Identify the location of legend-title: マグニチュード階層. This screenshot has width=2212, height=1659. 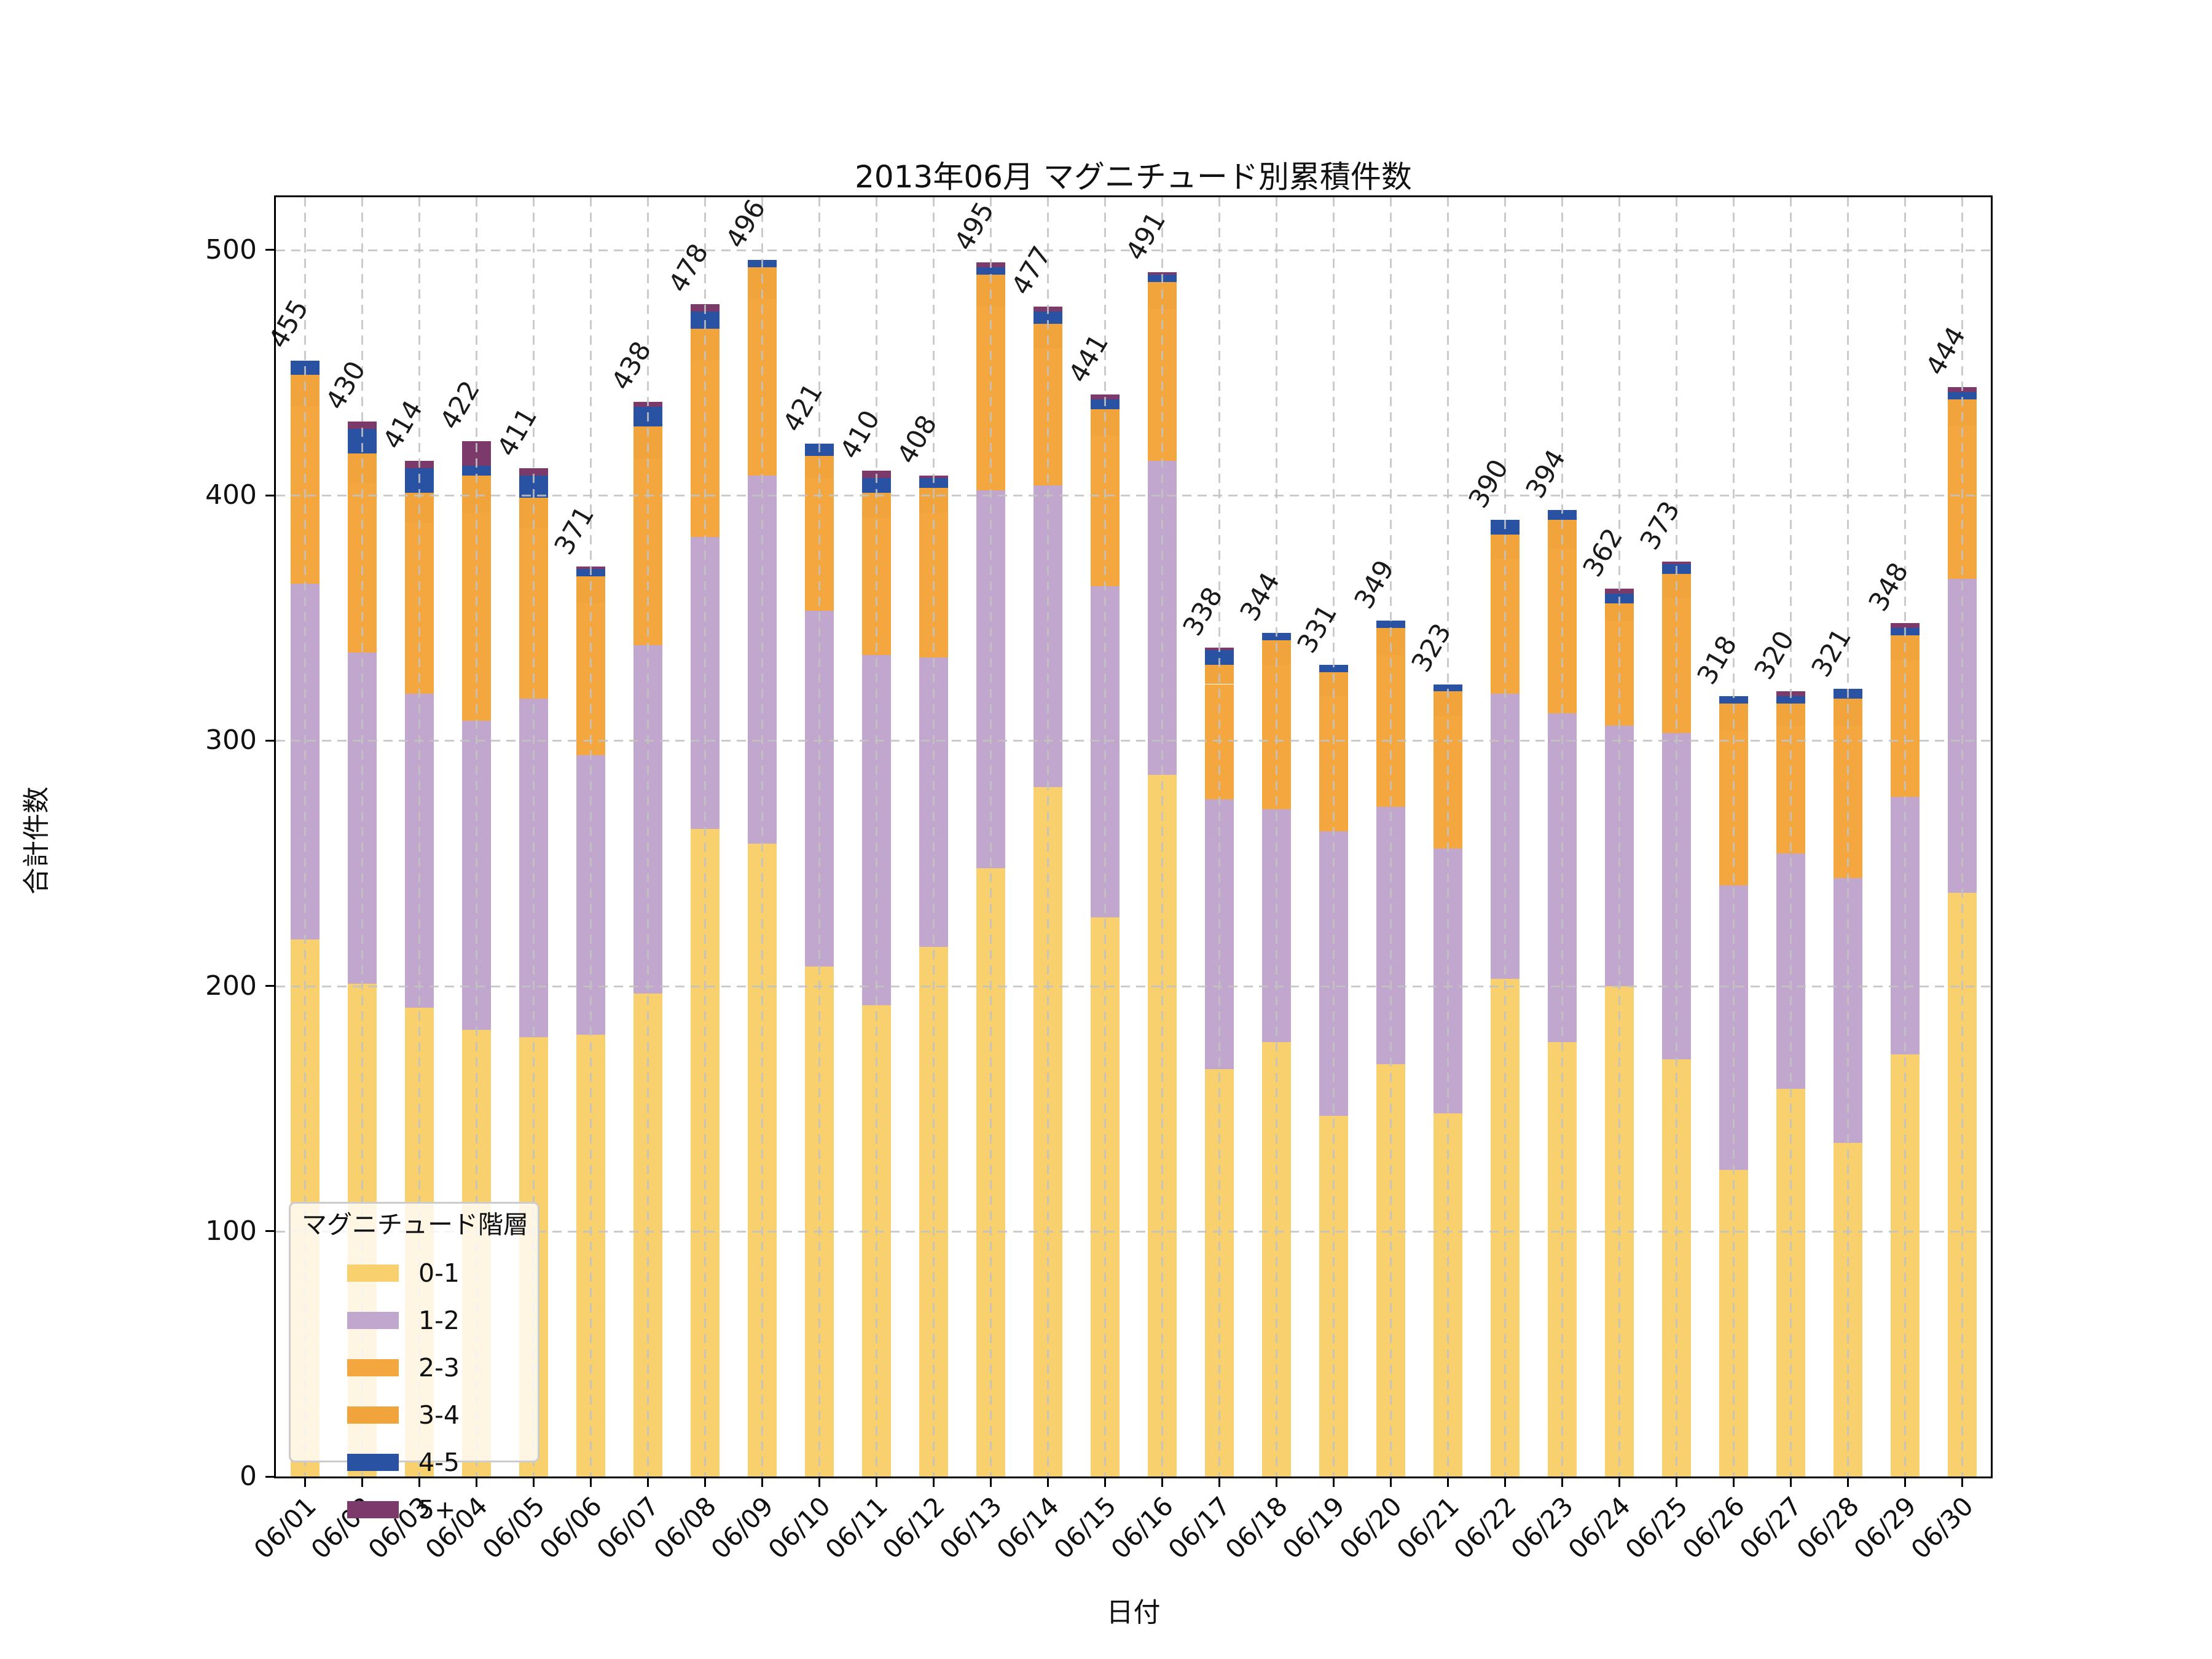
(415, 1224).